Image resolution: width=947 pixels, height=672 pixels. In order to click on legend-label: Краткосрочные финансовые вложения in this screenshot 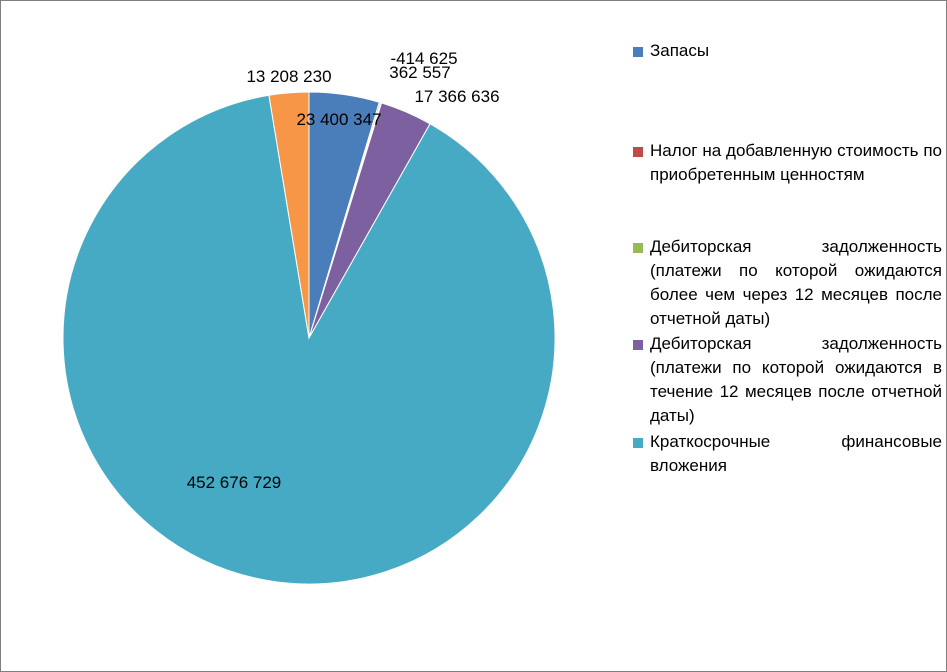, I will do `click(796, 453)`.